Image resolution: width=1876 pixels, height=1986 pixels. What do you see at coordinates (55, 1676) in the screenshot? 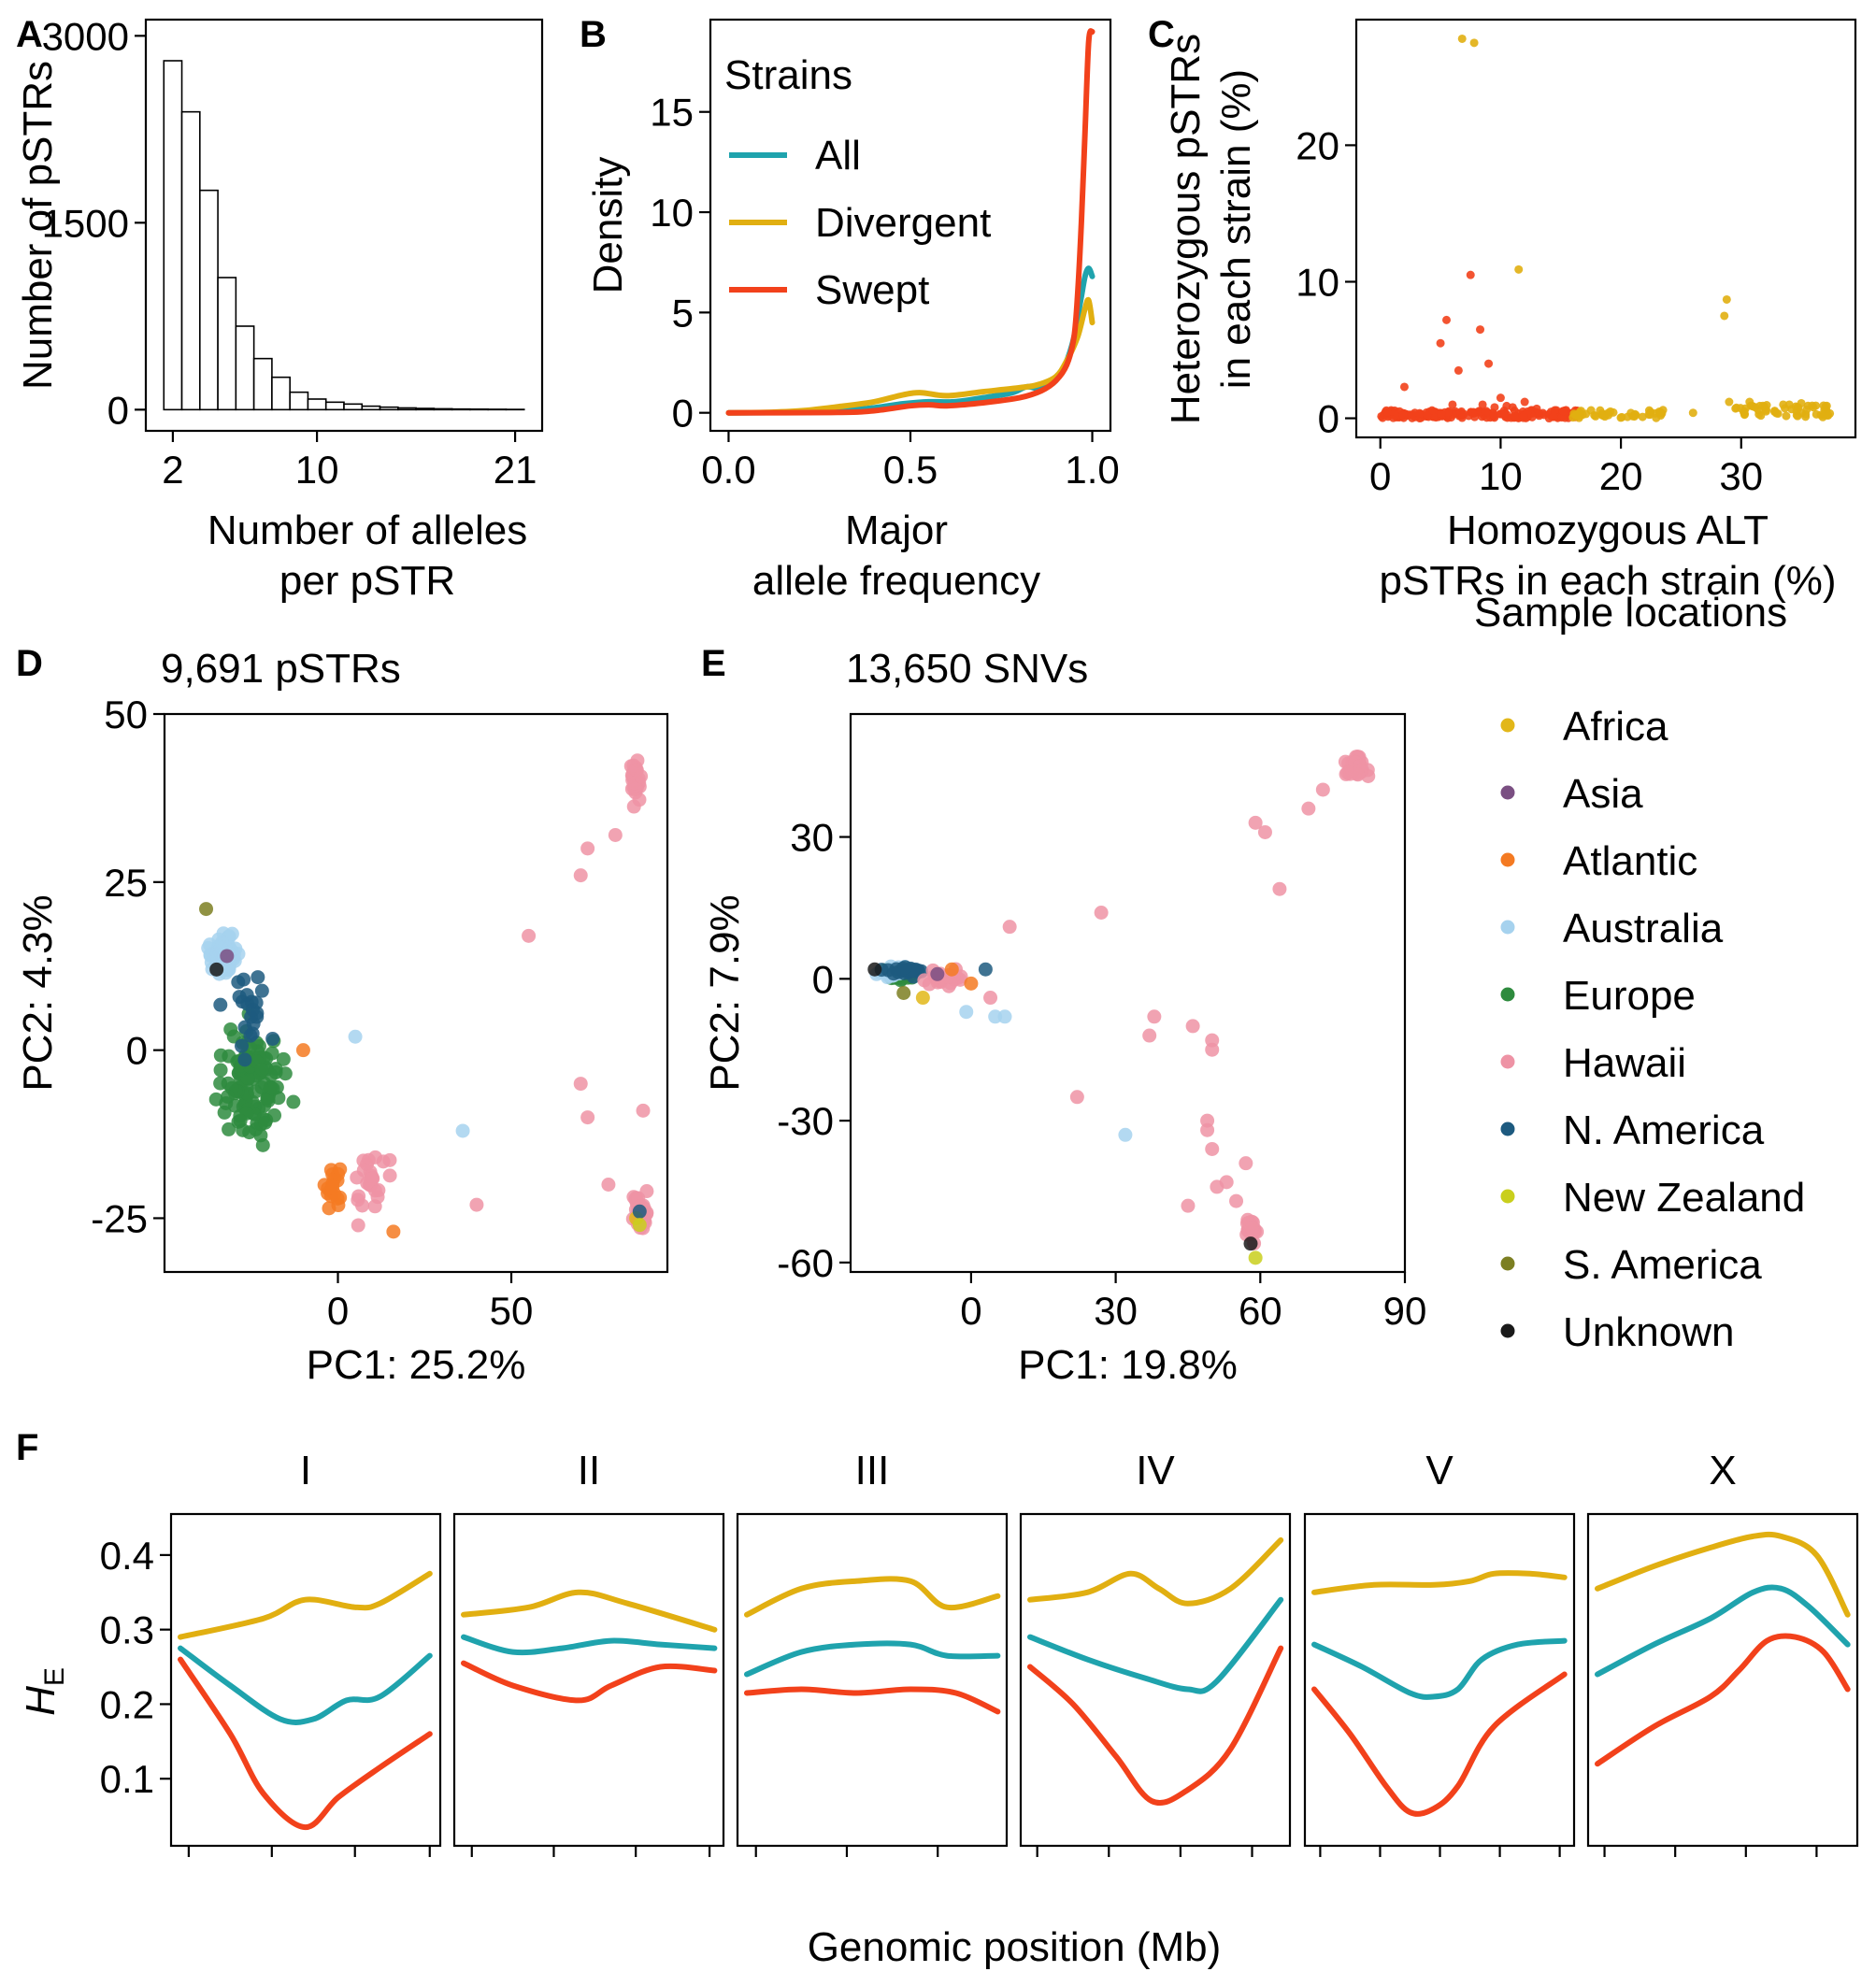
I see `panel-f-ylabel-sub: E` at bounding box center [55, 1676].